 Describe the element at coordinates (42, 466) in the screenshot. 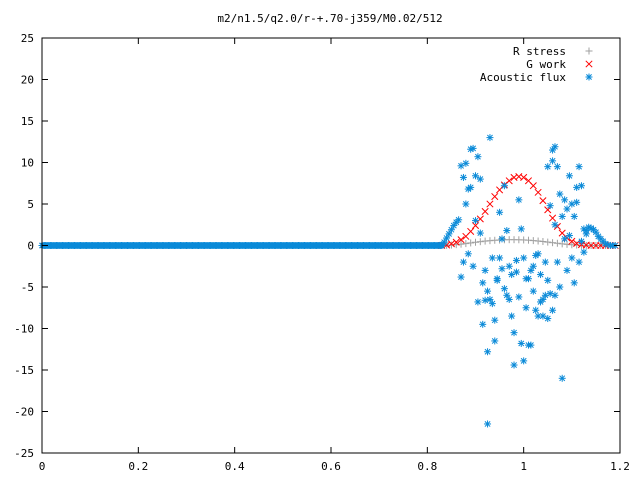

I see `x-tick-label: 0` at that location.